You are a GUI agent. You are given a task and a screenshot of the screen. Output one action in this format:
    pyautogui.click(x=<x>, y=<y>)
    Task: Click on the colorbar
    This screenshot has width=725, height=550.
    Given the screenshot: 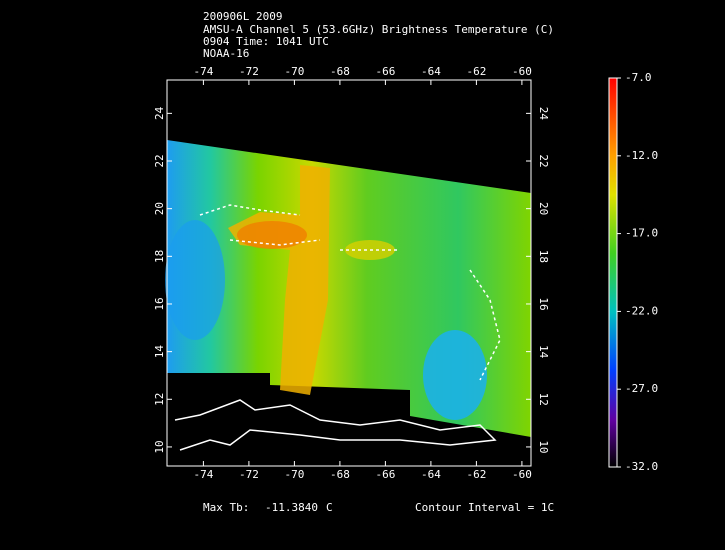 What is the action you would take?
    pyautogui.click(x=613, y=272)
    